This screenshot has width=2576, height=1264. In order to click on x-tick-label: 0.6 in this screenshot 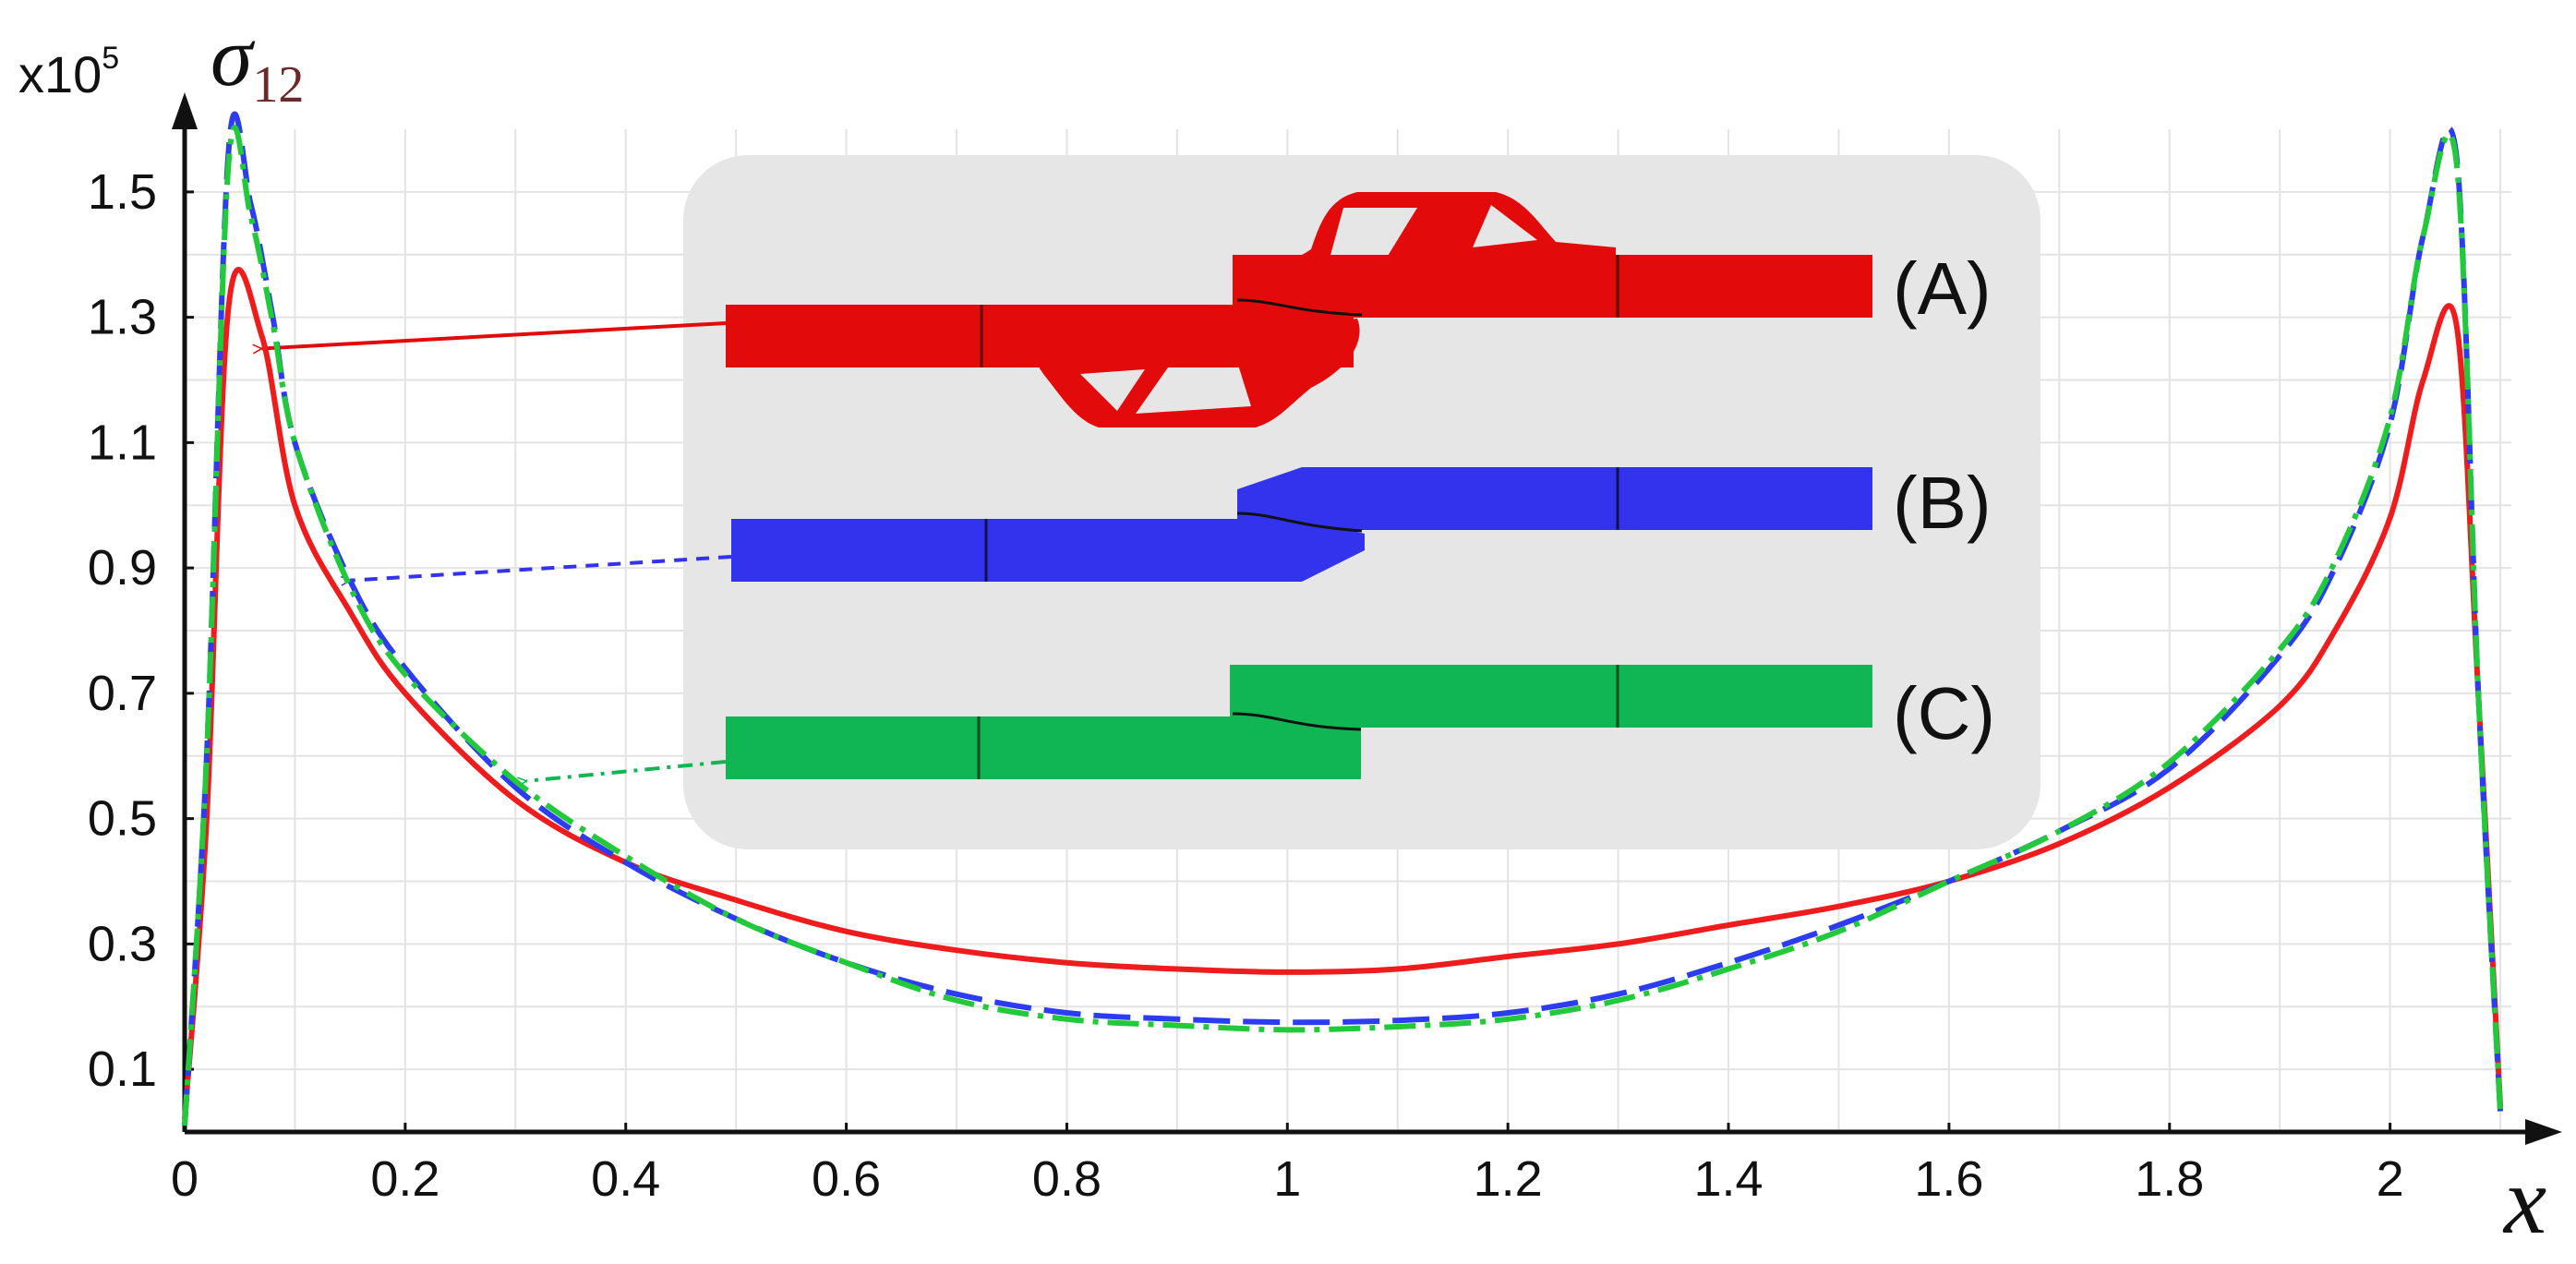, I will do `click(846, 1179)`.